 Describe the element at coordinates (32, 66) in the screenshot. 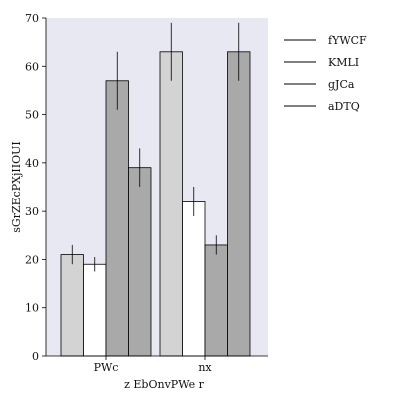

I see `y-tick-label: 60` at that location.